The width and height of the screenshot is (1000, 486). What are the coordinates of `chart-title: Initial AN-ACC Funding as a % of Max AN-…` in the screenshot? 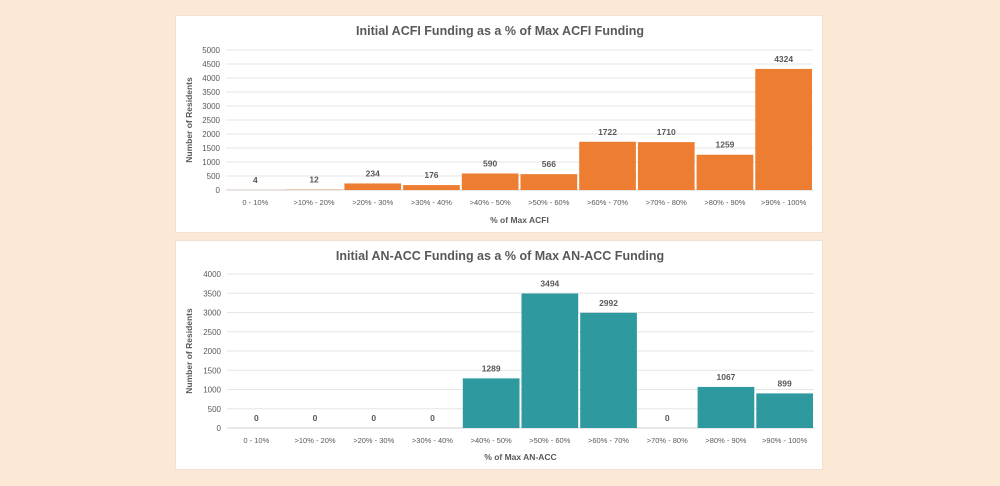 It's located at (500, 256).